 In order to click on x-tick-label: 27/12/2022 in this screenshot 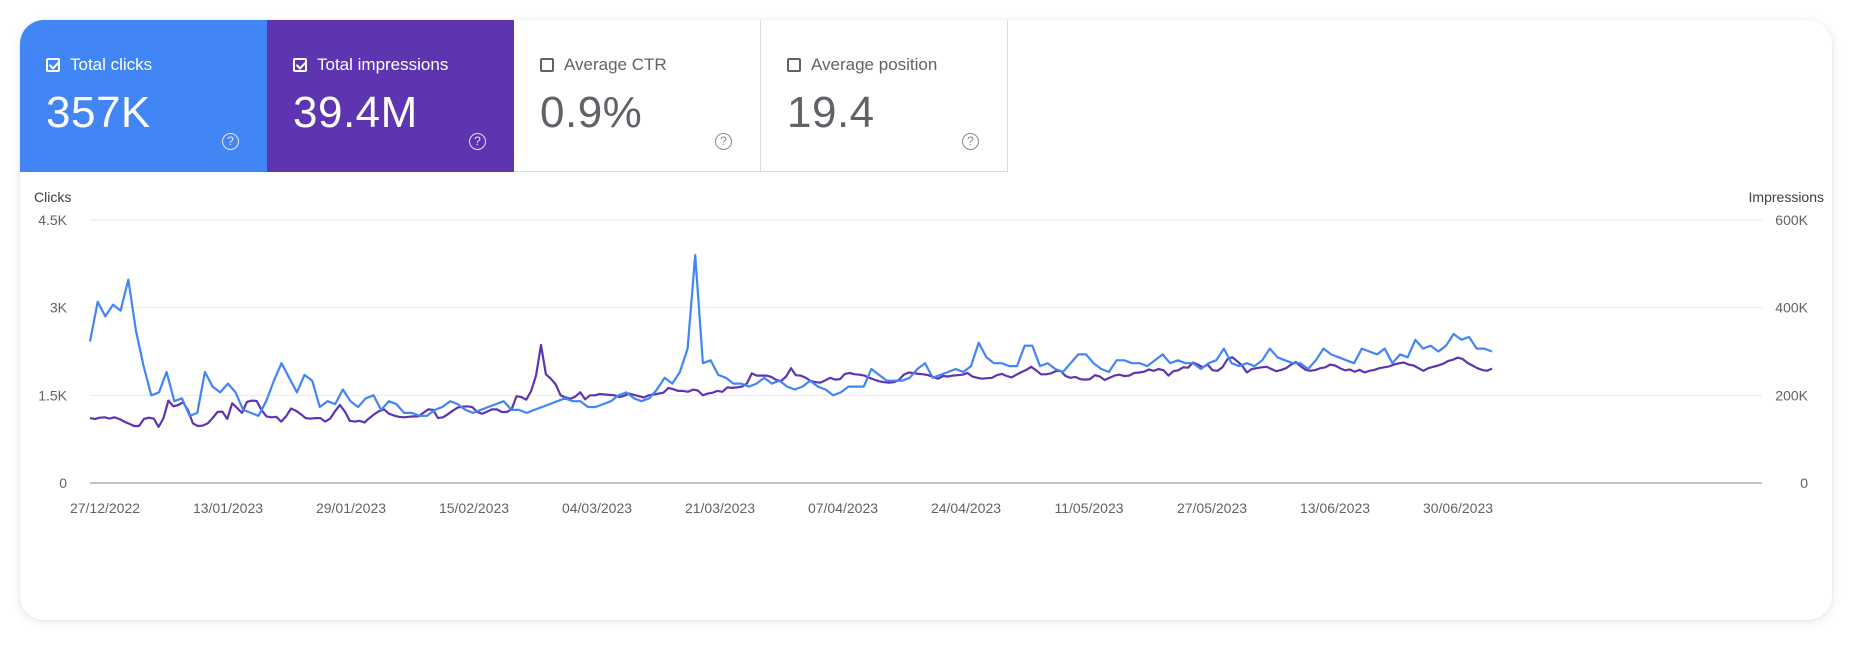, I will do `click(105, 508)`.